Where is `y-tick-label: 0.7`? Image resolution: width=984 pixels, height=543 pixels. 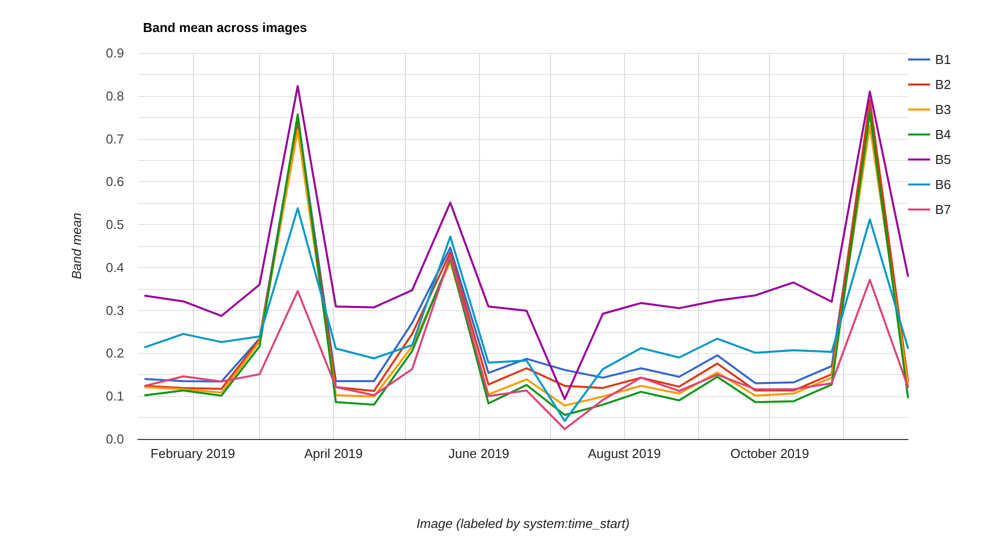 y-tick-label: 0.7 is located at coordinates (115, 138).